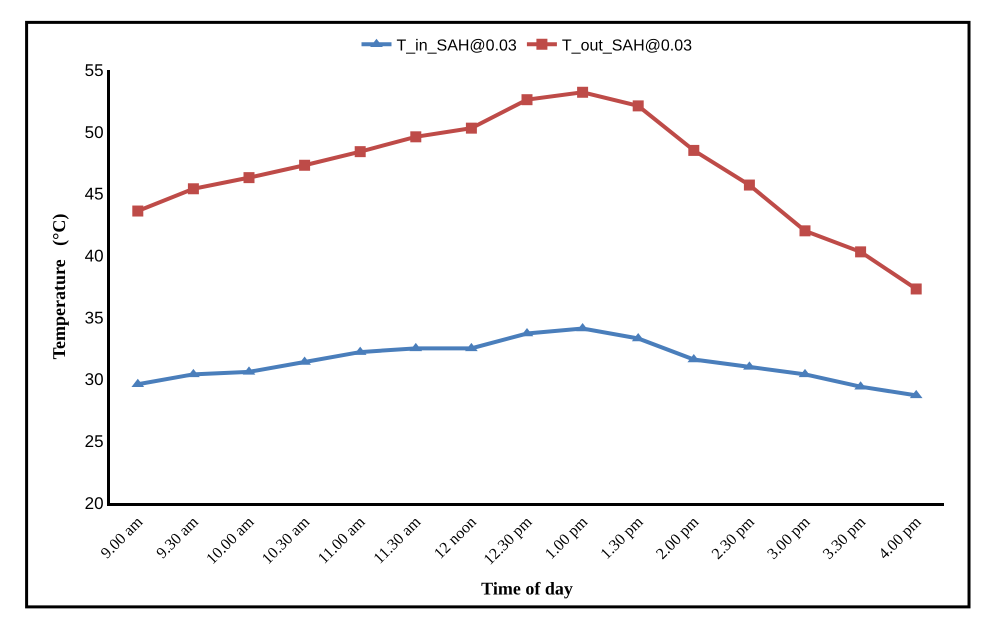 This screenshot has width=984, height=633. Describe the element at coordinates (94, 194) in the screenshot. I see `y-tick-label: 45` at that location.